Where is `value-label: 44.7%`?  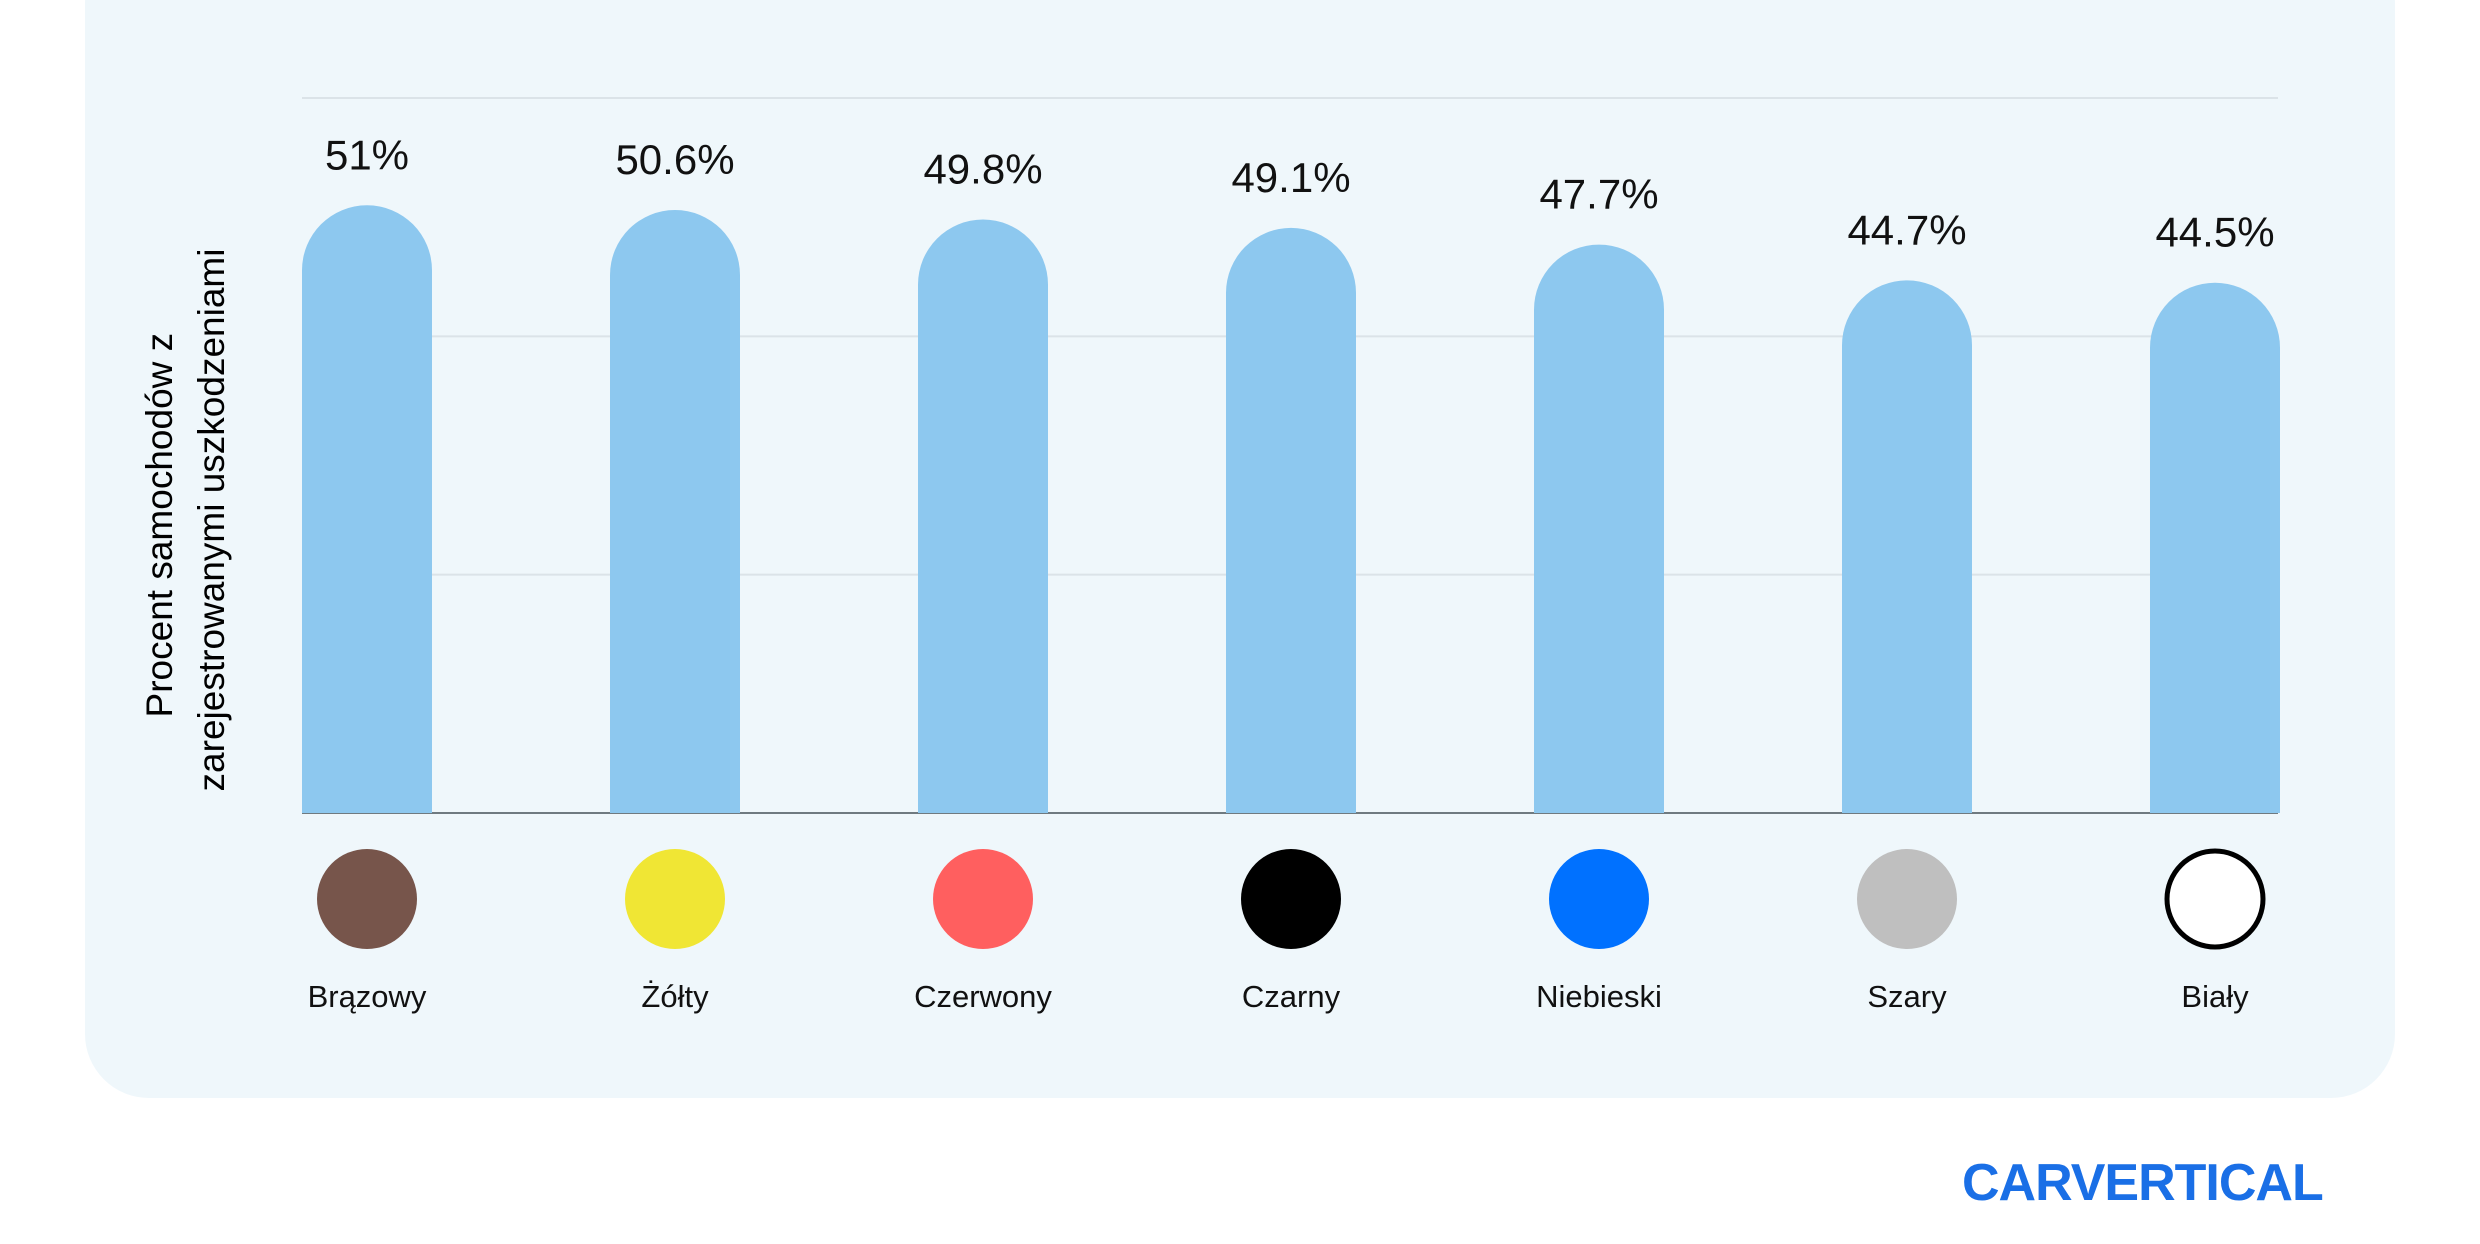 value-label: 44.7% is located at coordinates (1906, 229).